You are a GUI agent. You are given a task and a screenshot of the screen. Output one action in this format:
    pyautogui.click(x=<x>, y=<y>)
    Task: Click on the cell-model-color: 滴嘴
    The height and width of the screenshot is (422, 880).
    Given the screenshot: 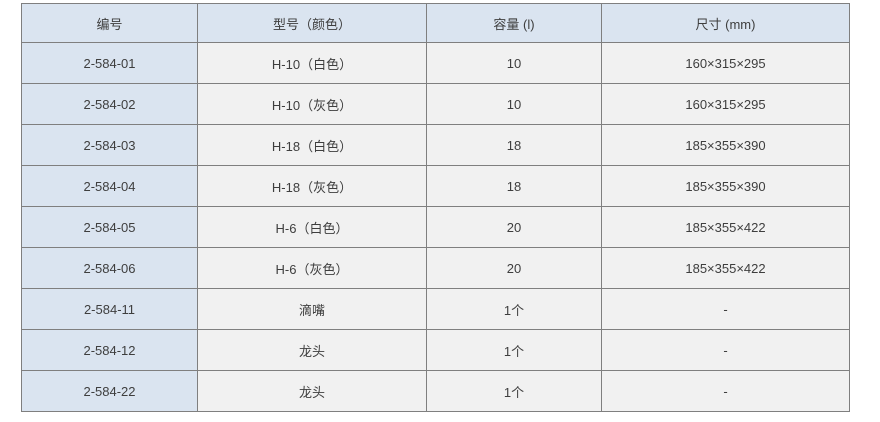 What is the action you would take?
    pyautogui.click(x=312, y=309)
    